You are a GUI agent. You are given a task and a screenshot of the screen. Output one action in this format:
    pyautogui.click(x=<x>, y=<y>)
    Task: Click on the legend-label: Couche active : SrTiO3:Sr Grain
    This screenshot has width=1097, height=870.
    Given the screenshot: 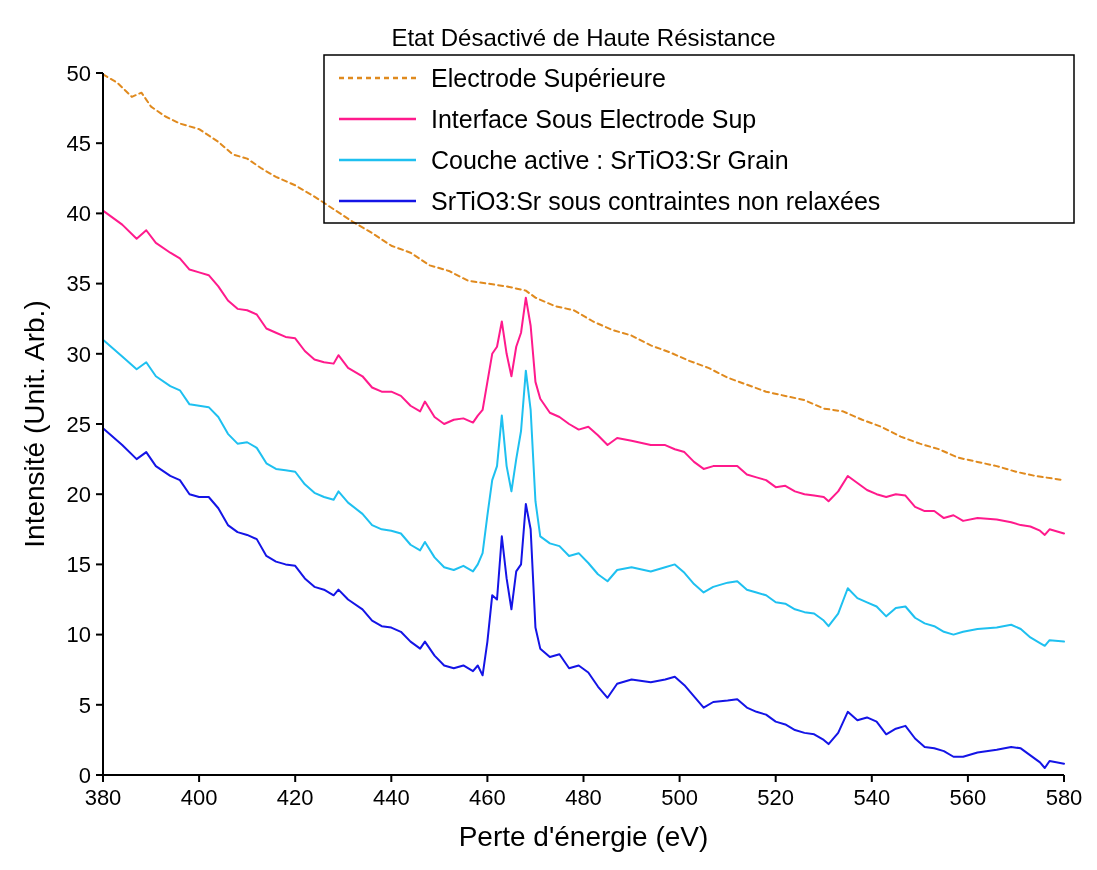 What is the action you would take?
    pyautogui.click(x=610, y=159)
    